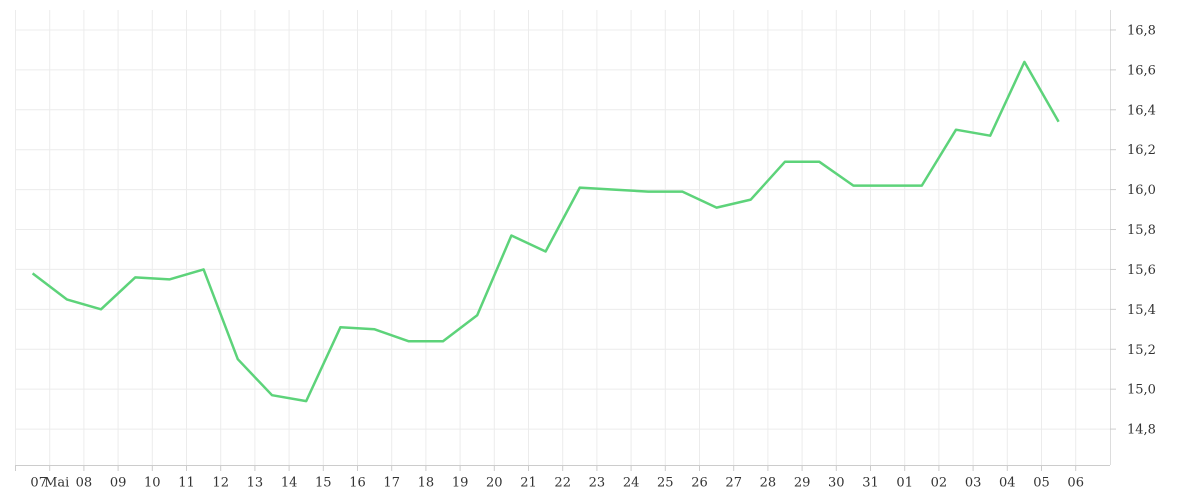 Image resolution: width=1200 pixels, height=500 pixels. Describe the element at coordinates (391, 483) in the screenshot. I see `x-tick-label: 17` at that location.